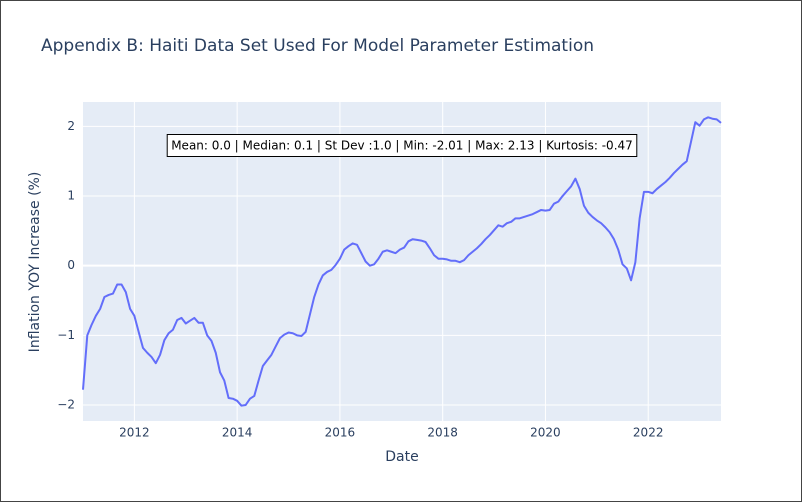 The width and height of the screenshot is (802, 502). What do you see at coordinates (401, 457) in the screenshot?
I see `x-axis-title: Date` at bounding box center [401, 457].